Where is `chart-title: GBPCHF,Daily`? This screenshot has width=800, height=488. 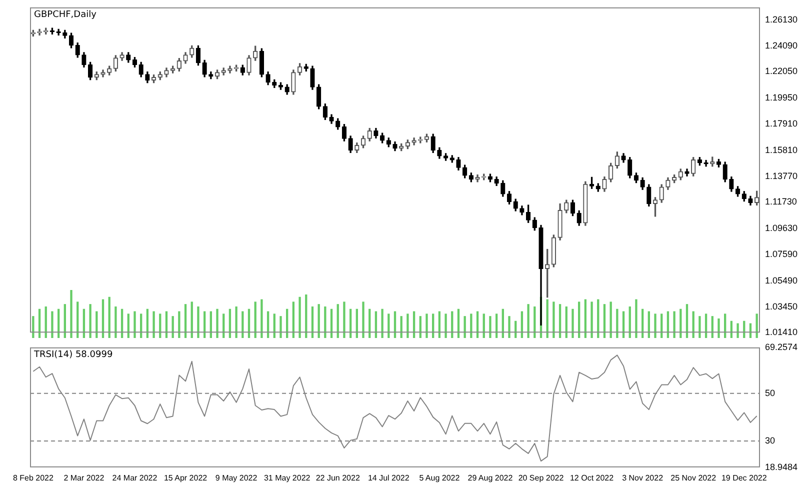 chart-title: GBPCHF,Daily is located at coordinates (66, 15).